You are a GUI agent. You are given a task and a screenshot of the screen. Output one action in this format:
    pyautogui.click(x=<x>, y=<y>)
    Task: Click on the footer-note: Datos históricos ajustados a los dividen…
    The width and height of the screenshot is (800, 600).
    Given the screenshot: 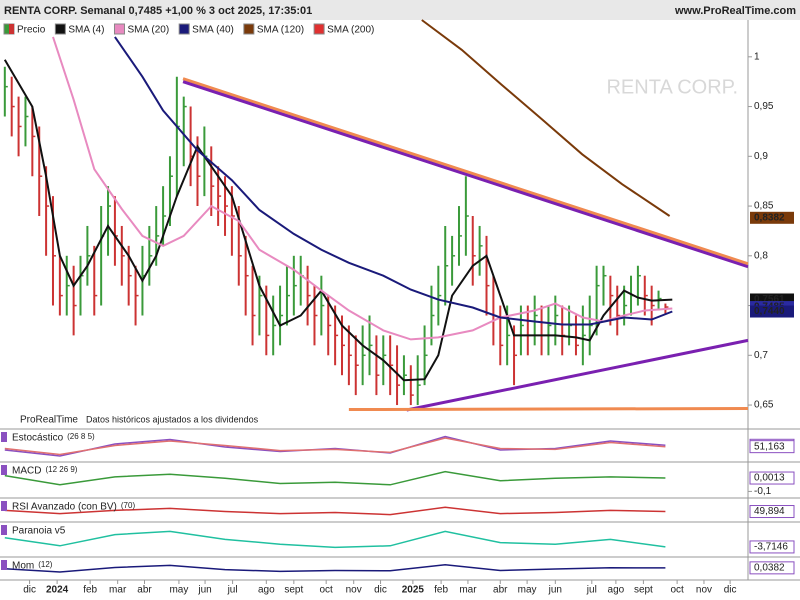 What is the action you would take?
    pyautogui.click(x=172, y=419)
    